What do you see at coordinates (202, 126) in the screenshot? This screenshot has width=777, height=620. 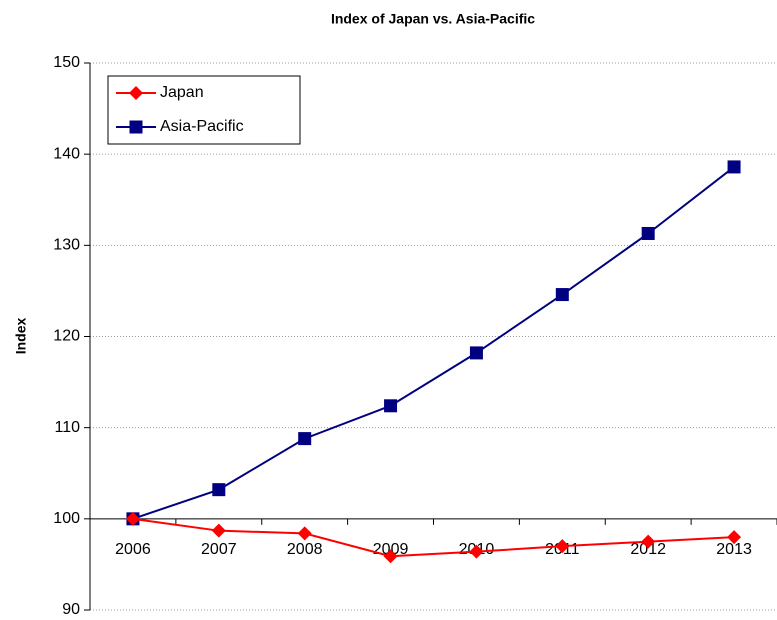 I see `legend-label: Asia-Pacific` at bounding box center [202, 126].